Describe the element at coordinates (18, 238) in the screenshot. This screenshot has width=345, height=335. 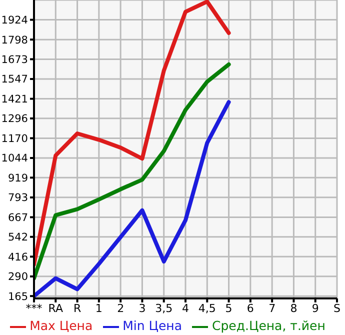
I see `y-tick-label: 542` at that location.